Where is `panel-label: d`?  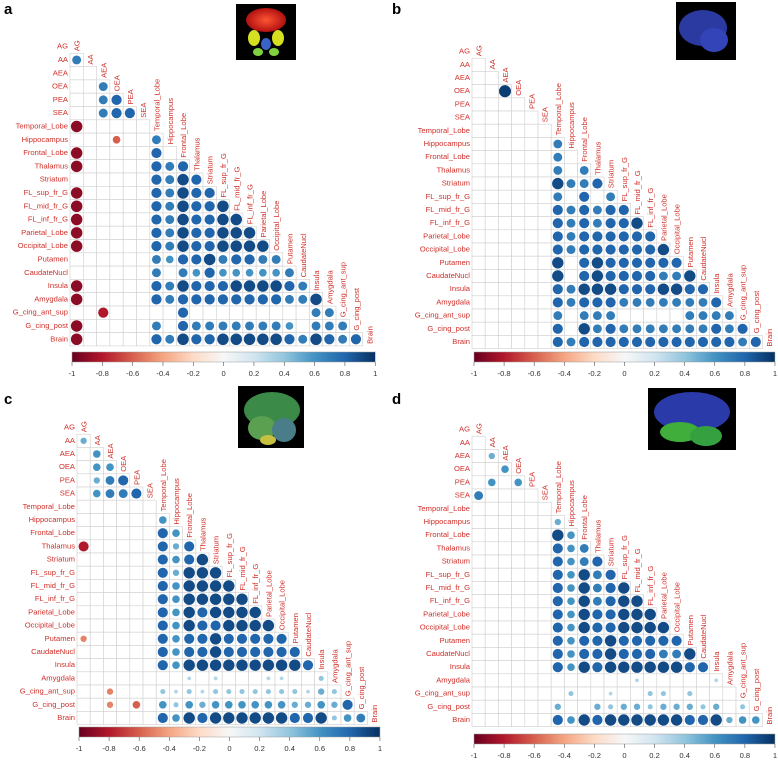
panel-label: d is located at coordinates (396, 399).